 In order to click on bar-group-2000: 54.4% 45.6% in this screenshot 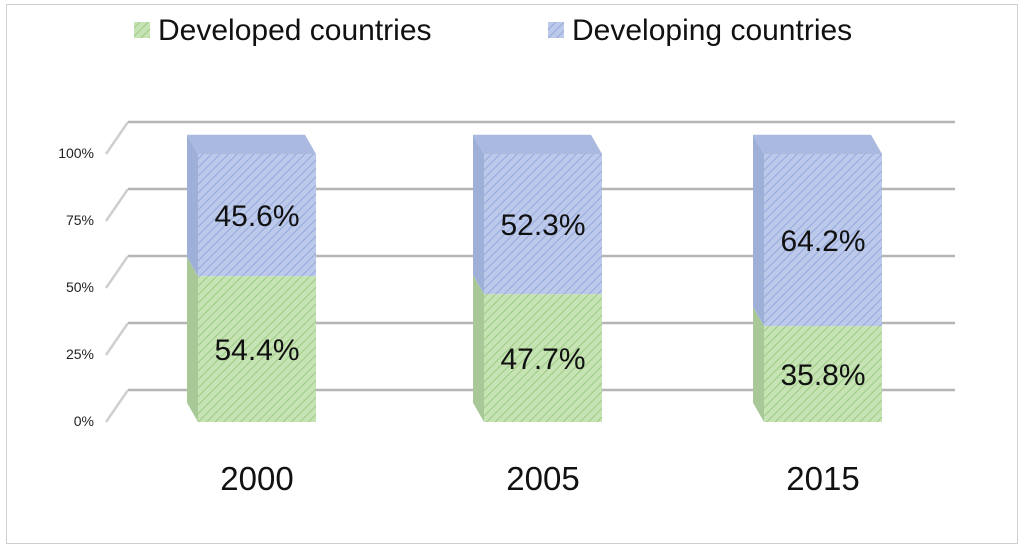, I will do `click(251, 278)`.